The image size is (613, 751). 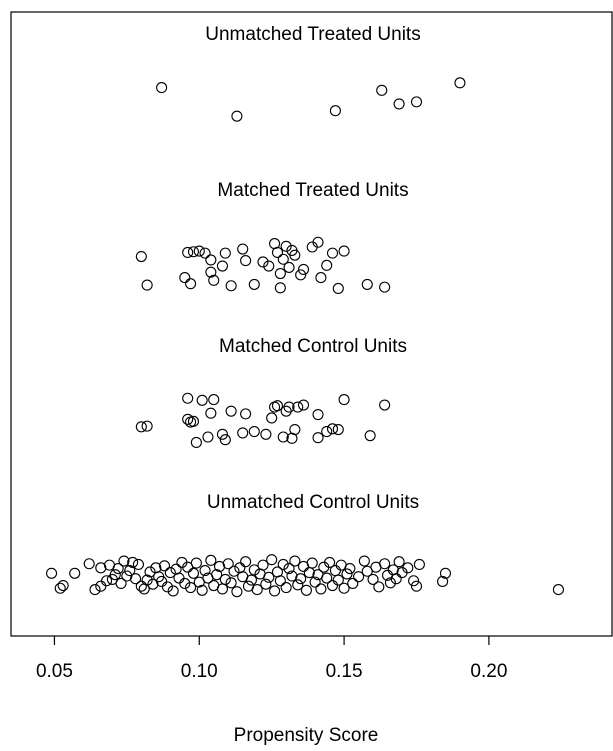 What do you see at coordinates (313, 502) in the screenshot?
I see `group-title: Unmatched Control Units` at bounding box center [313, 502].